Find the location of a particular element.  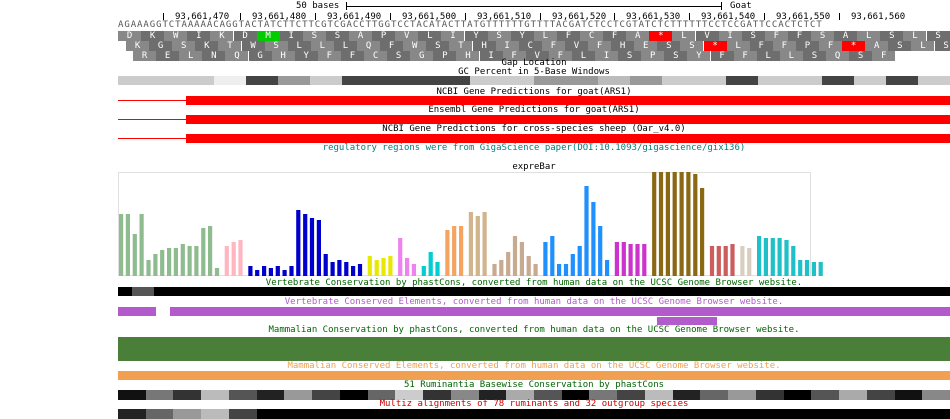

track-label-ensembl-goat: Ensembl Gene Predictions for goat(ARS1) is located at coordinates (534, 110).